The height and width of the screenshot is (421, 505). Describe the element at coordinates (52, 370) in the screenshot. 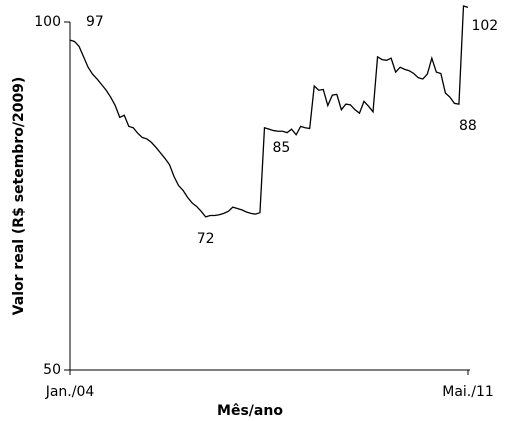

I see `y-tick-label: 50` at that location.